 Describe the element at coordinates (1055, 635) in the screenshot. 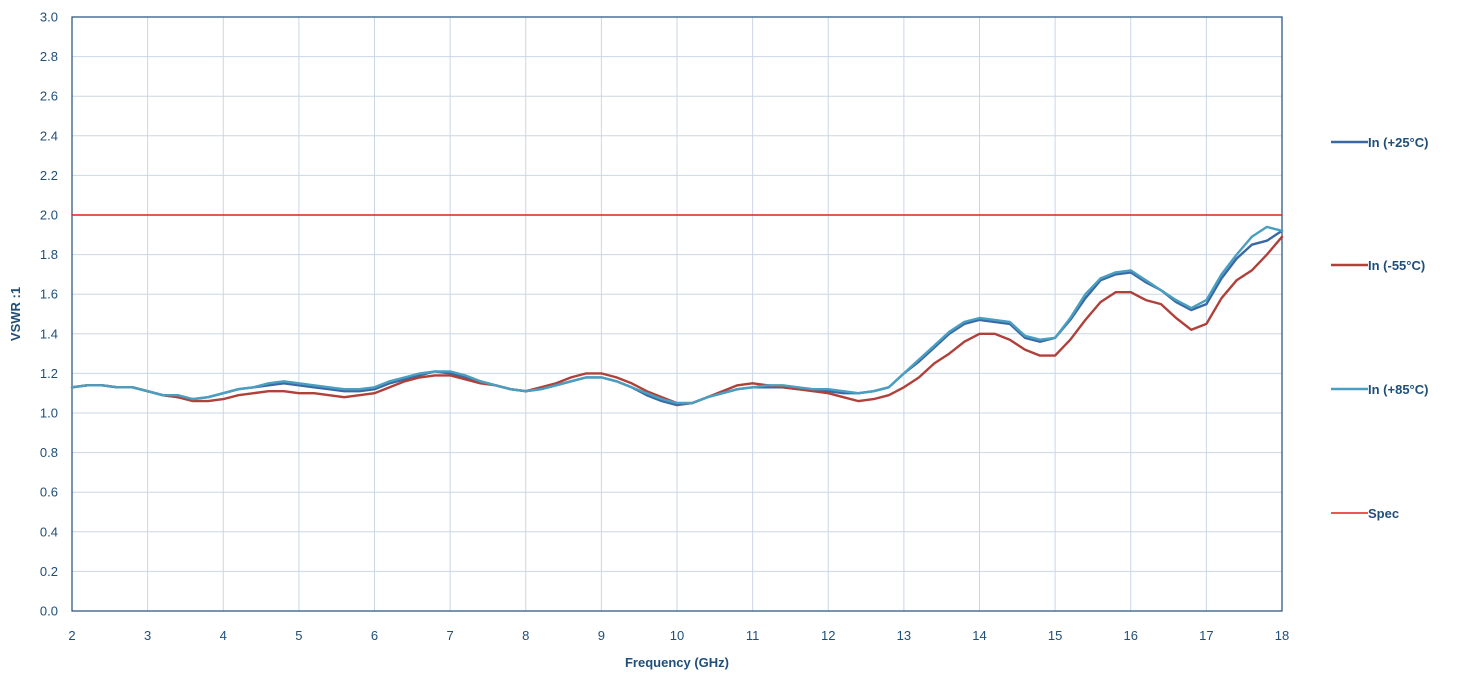

I see `x-tick-label: 15` at that location.